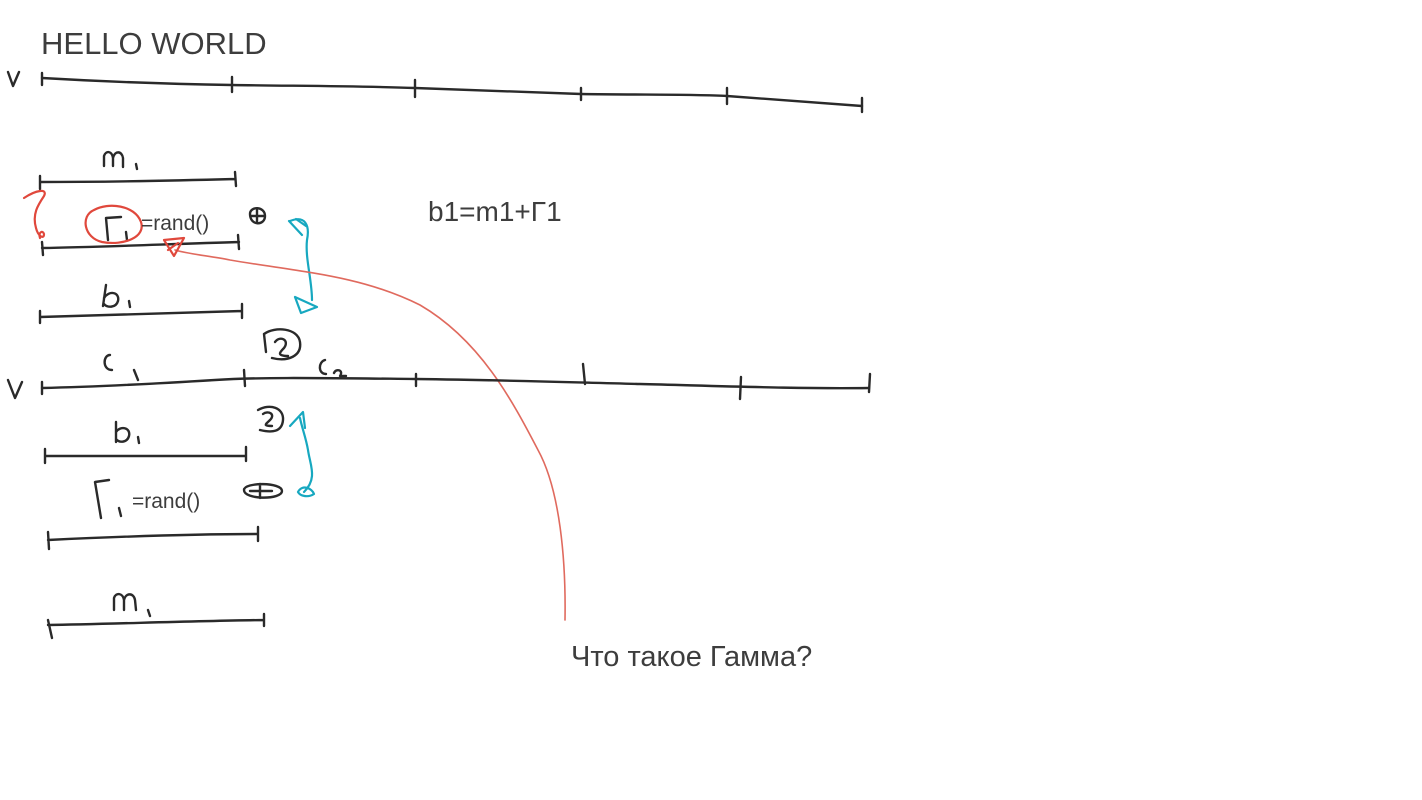  I want to click on handwritten-b1-upper, so click(116, 296).